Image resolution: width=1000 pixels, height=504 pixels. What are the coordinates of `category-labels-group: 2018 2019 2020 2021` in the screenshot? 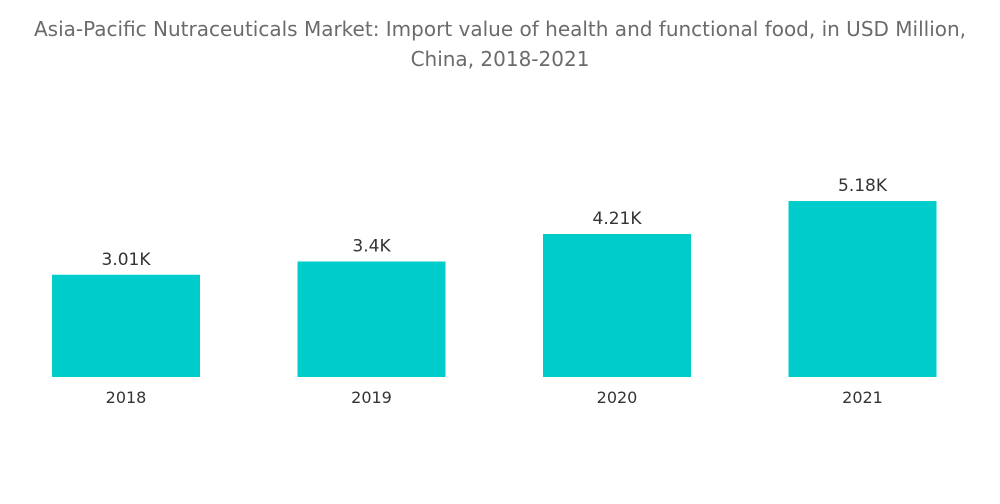 It's located at (494, 397).